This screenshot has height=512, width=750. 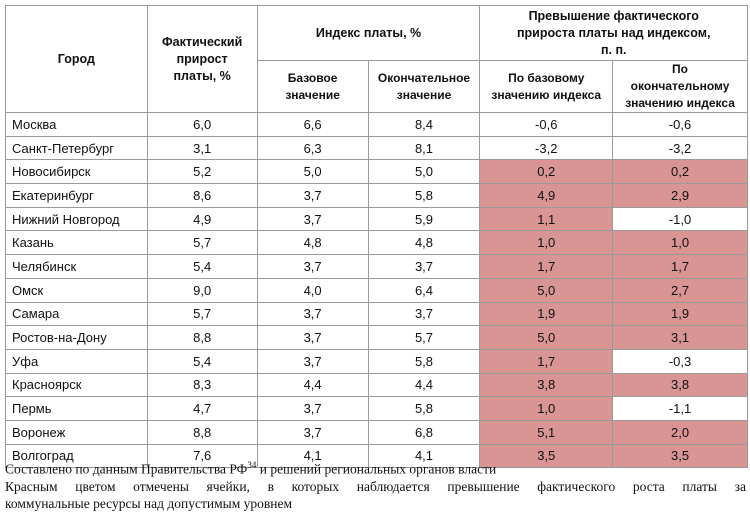 I want to click on table-row: Екатеринбург 8,6 3,7 5,8 4,9 2,9, so click(x=376, y=195).